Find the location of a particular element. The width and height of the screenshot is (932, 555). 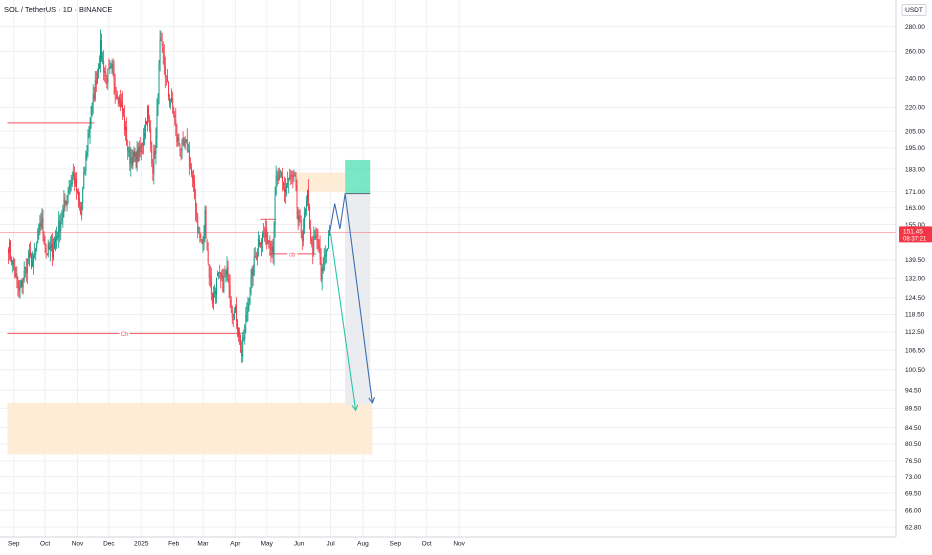

y-tick-label: 89.50 is located at coordinates (913, 409).